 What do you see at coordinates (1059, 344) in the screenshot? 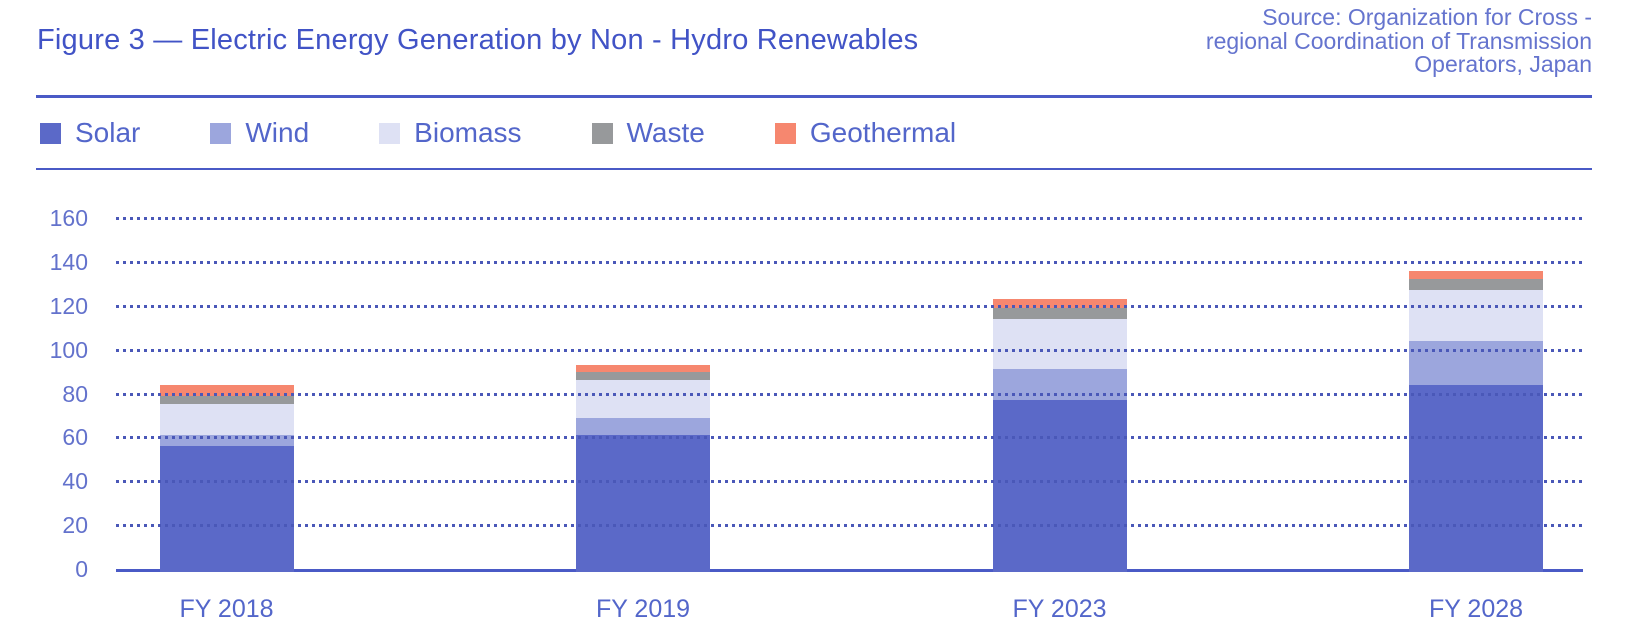
I see `bar-segment-biomass-fy-2023` at bounding box center [1059, 344].